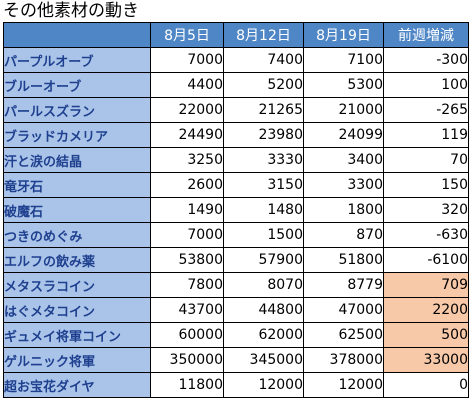 This screenshot has width=471, height=405. I want to click on aug5-value-cell: 4400, so click(187, 85).